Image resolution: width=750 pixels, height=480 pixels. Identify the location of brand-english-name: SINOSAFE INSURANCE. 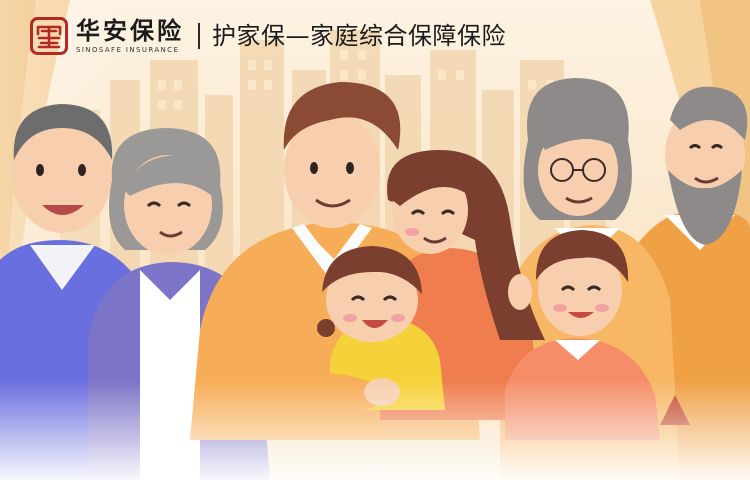
(128, 49).